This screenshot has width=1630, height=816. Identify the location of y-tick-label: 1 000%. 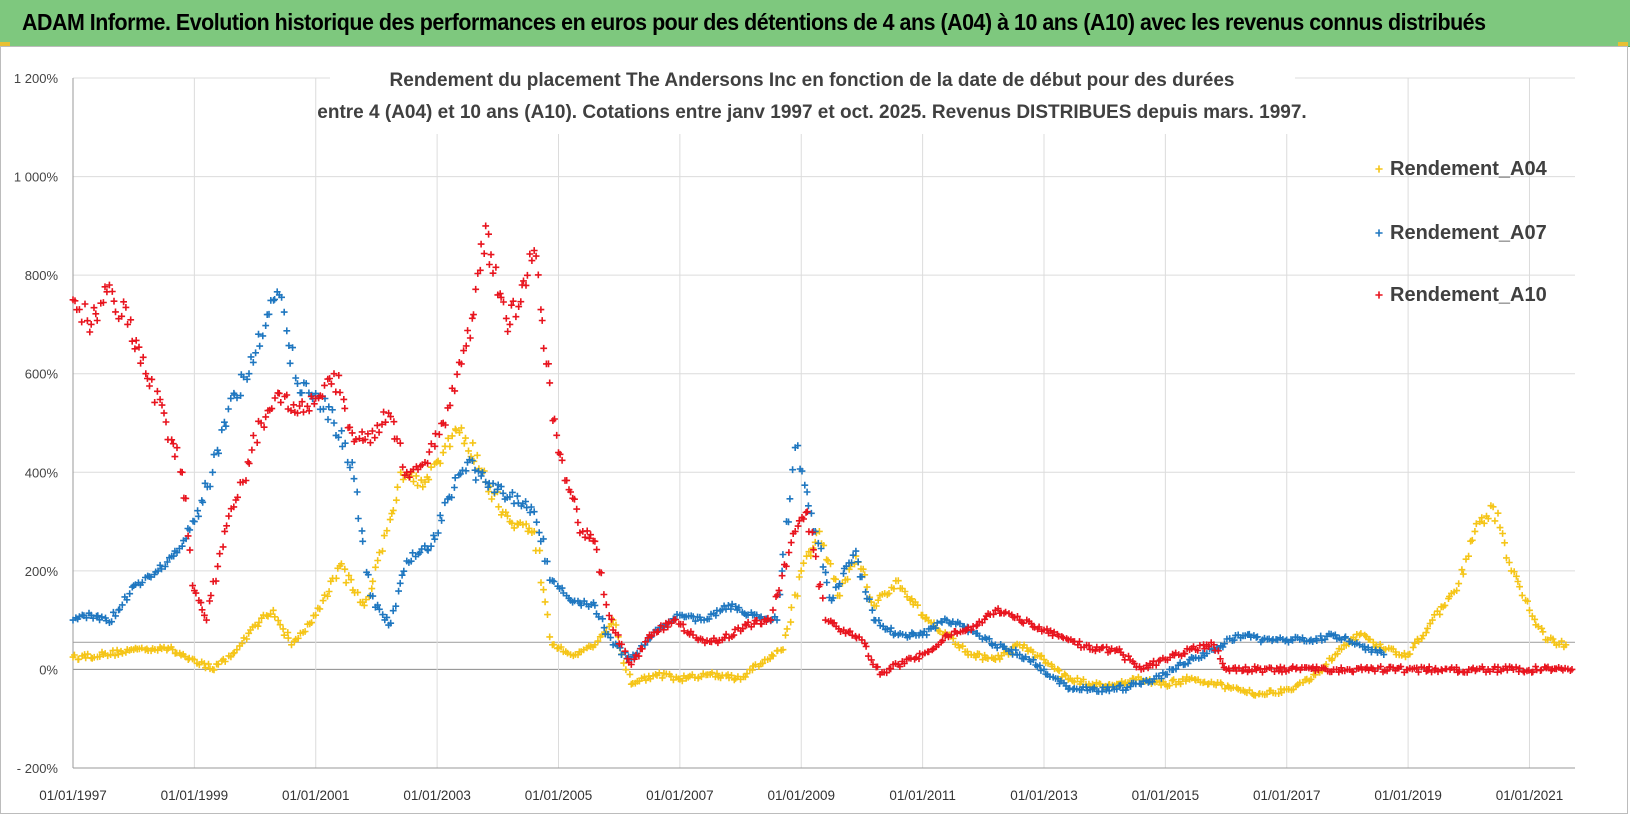
(36, 177).